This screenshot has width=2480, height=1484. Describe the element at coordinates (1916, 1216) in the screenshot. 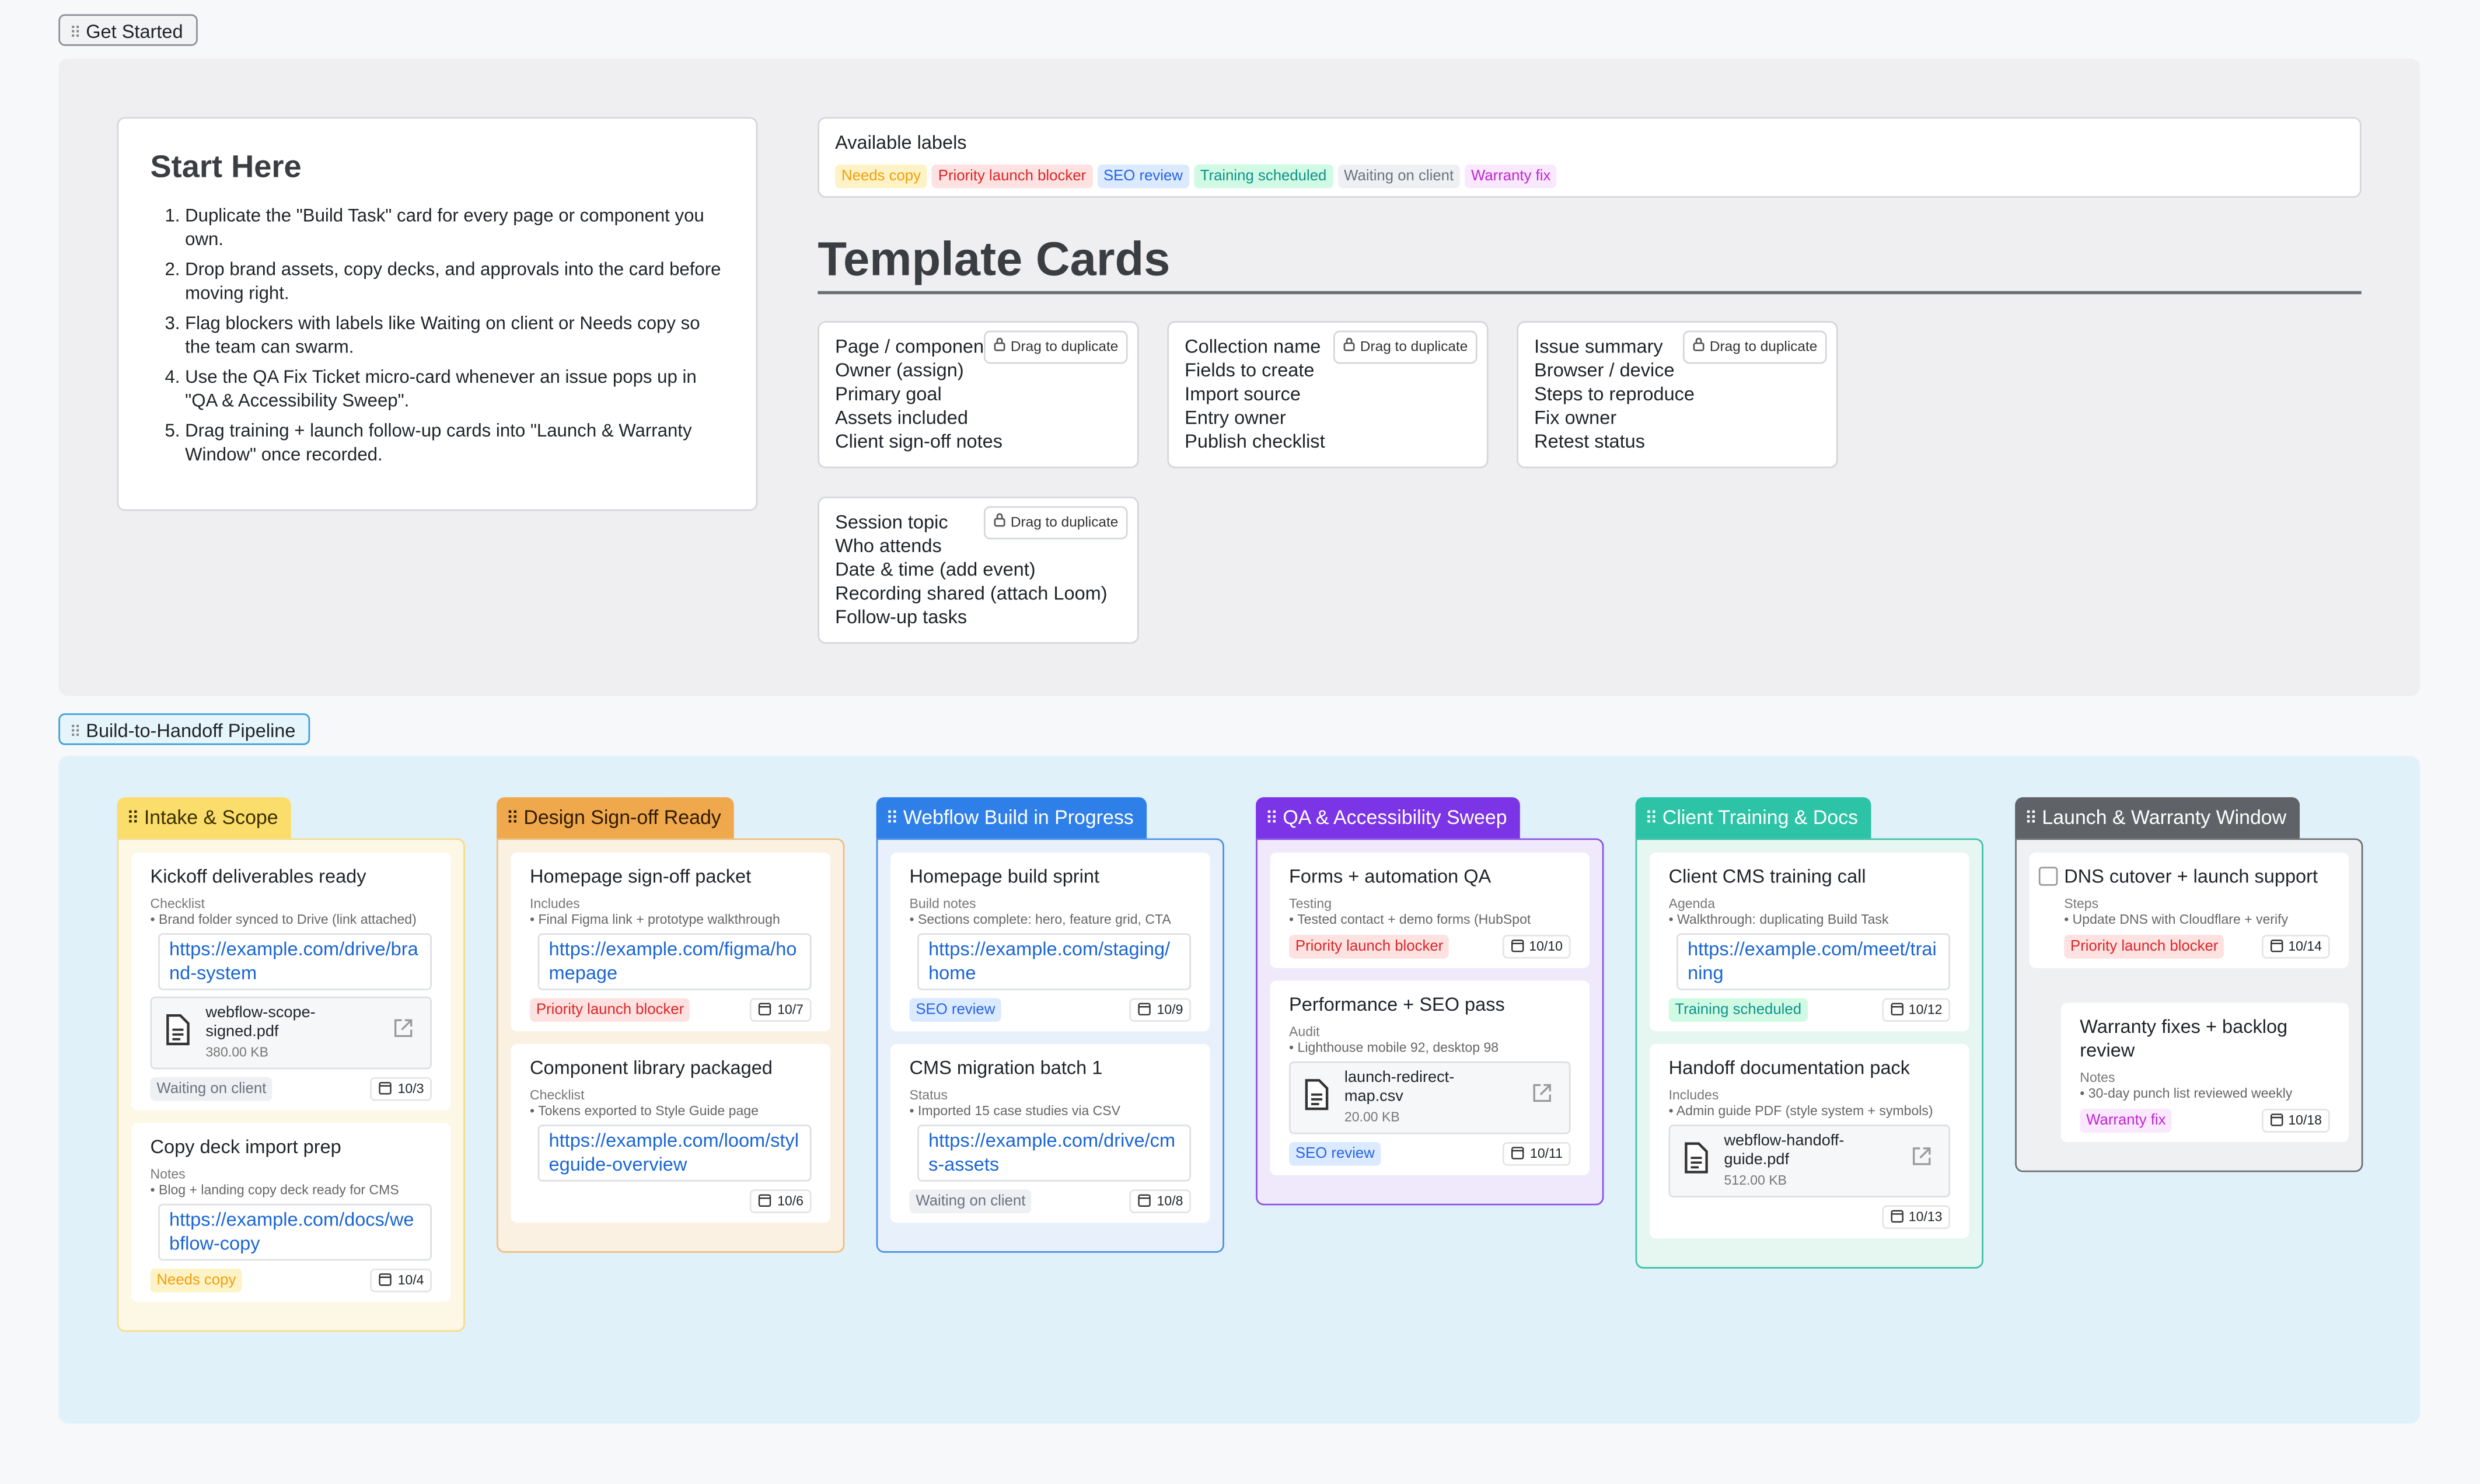

I see `due-date: 10/13` at that location.